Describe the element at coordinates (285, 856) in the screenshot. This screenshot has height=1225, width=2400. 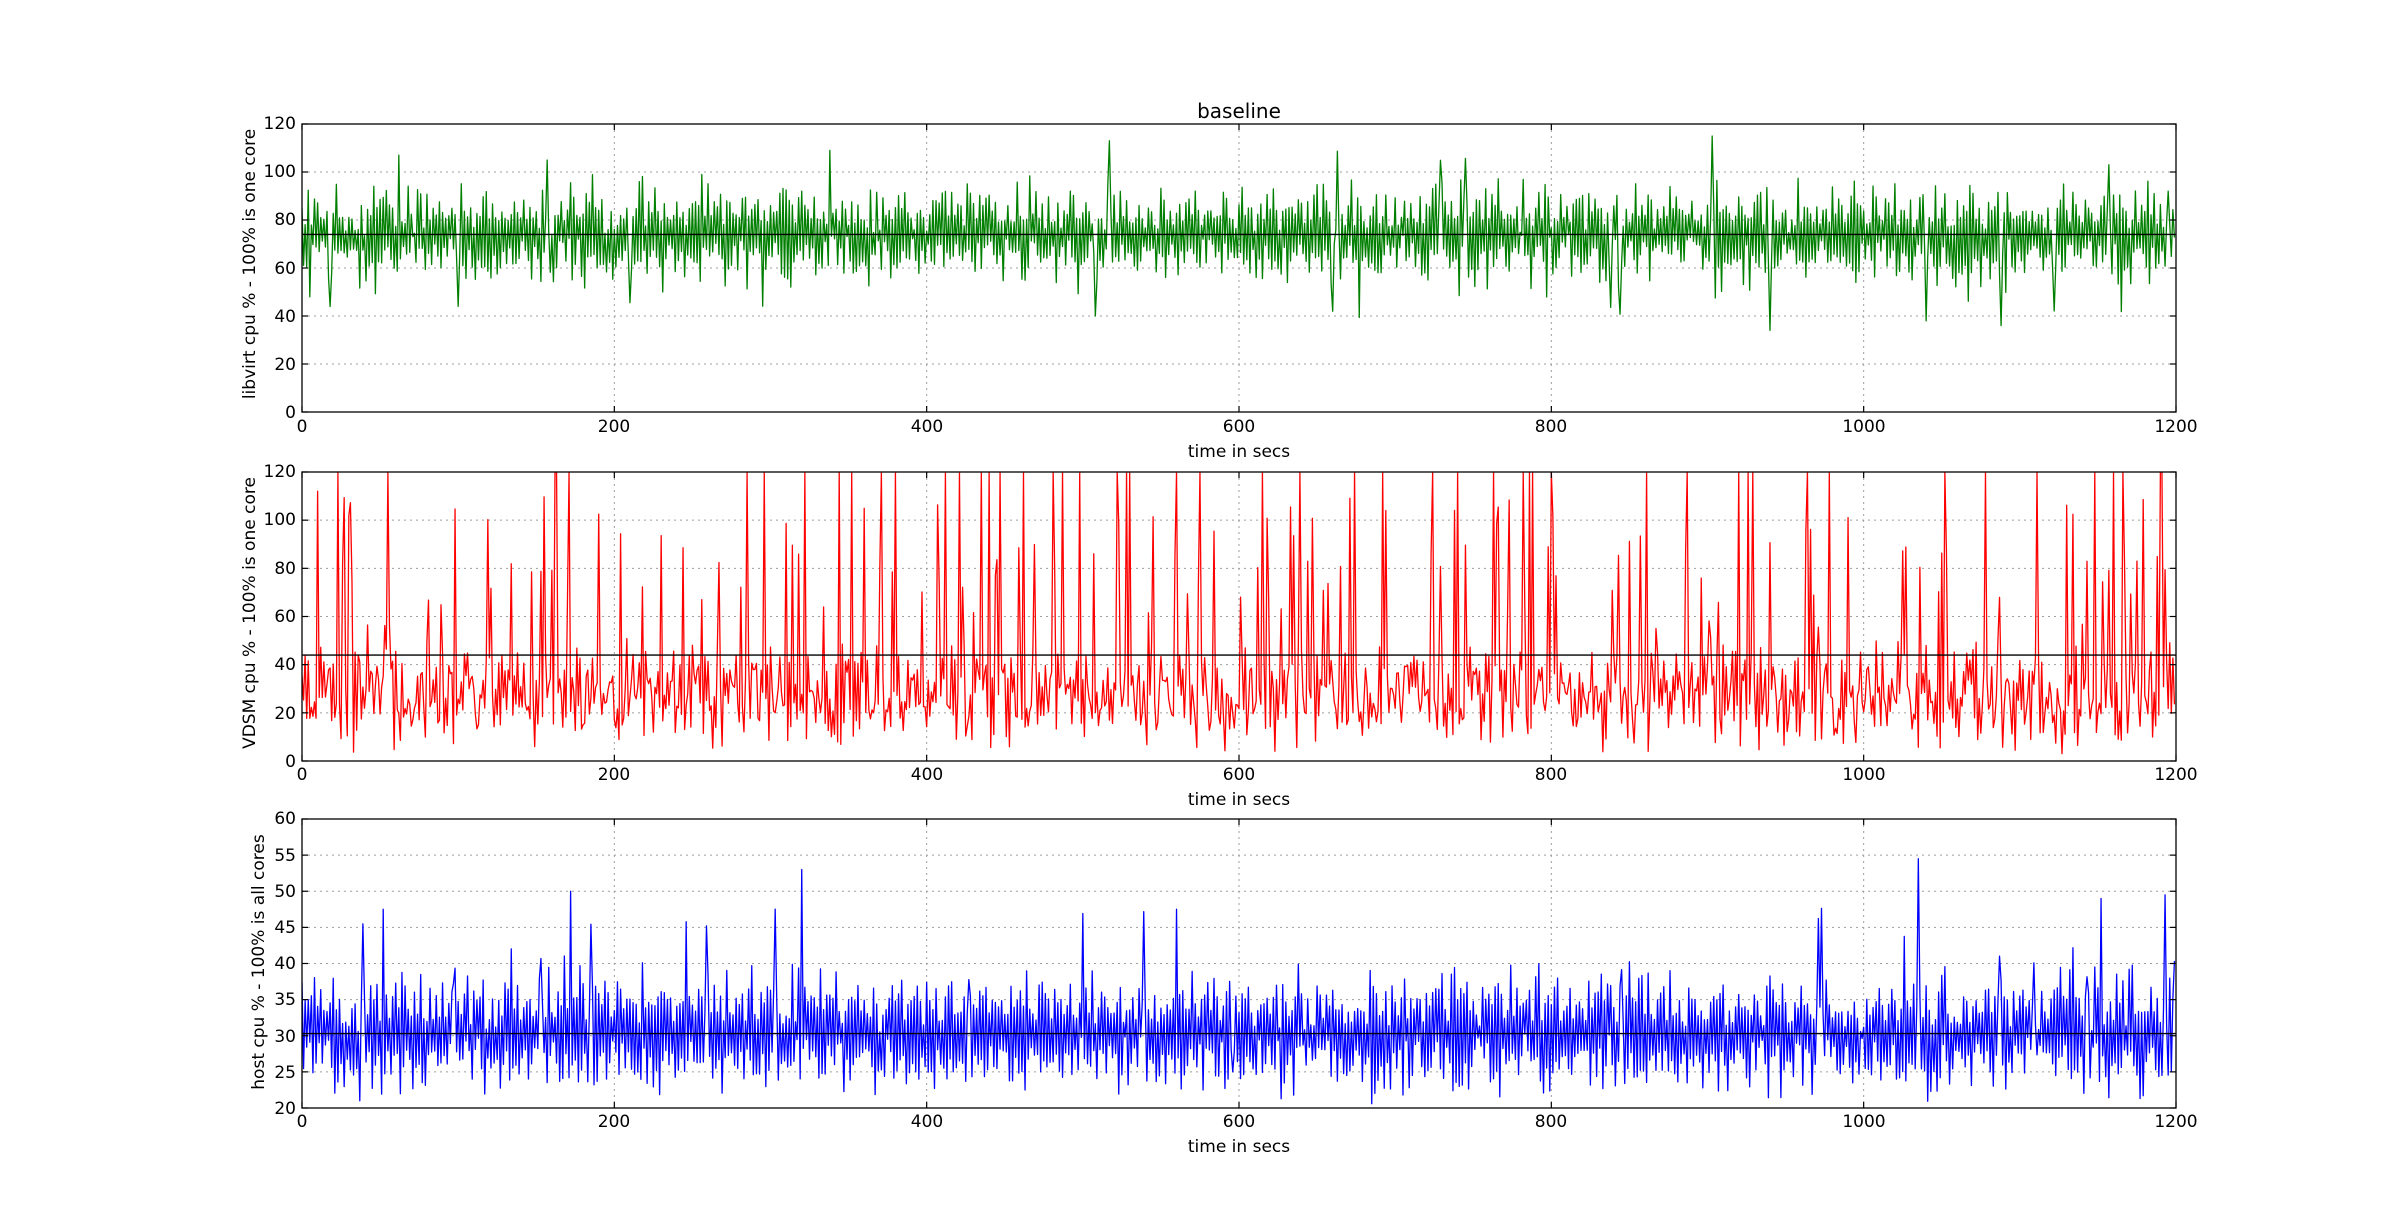
I see `y-tick-label: 55` at that location.